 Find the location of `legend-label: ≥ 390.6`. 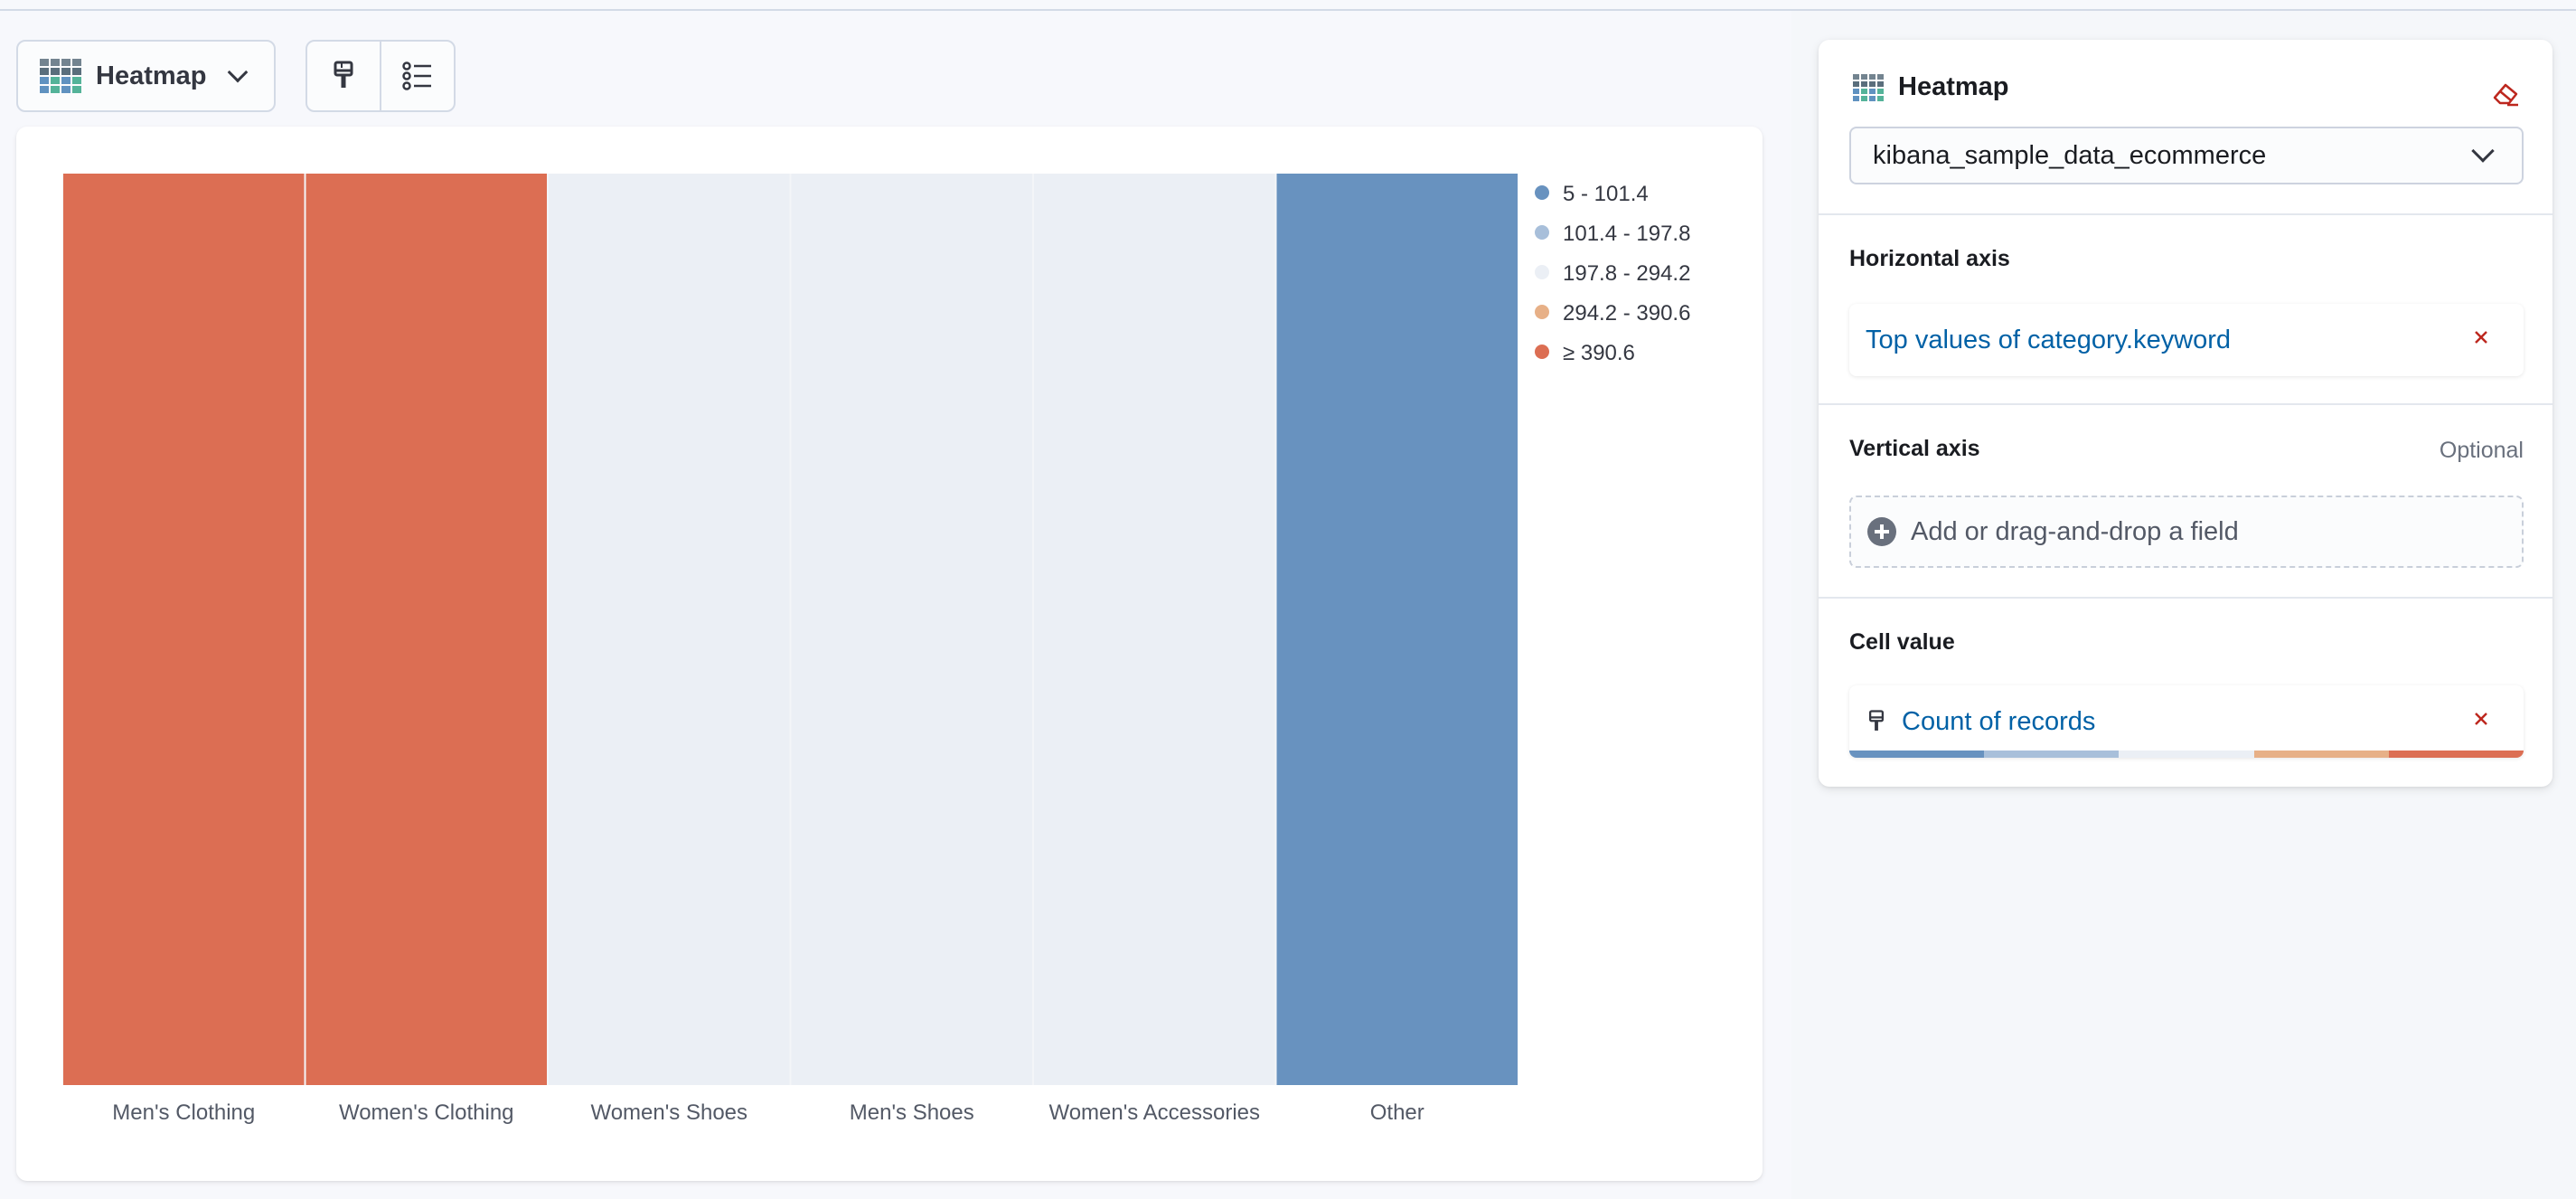

legend-label: ≥ 390.6 is located at coordinates (1599, 353).